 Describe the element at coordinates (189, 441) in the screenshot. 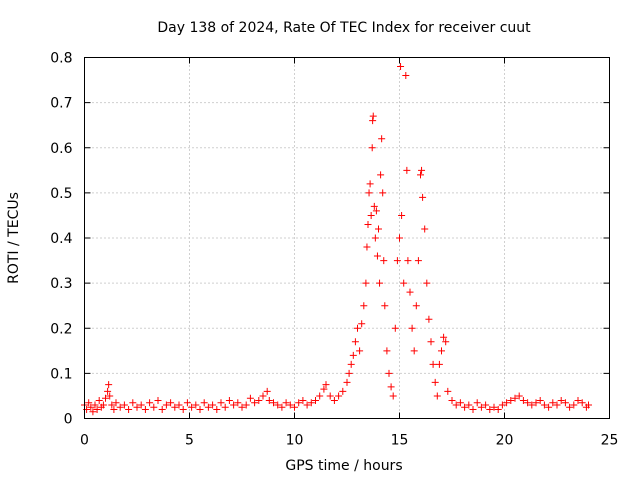

I see `x-tick-label: 5` at that location.